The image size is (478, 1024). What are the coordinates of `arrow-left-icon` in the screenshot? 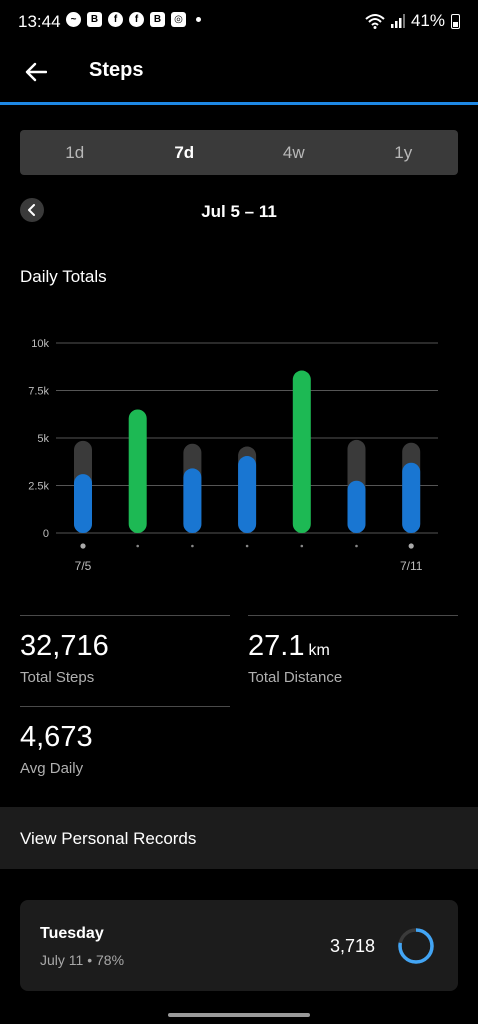 It's located at (36, 72).